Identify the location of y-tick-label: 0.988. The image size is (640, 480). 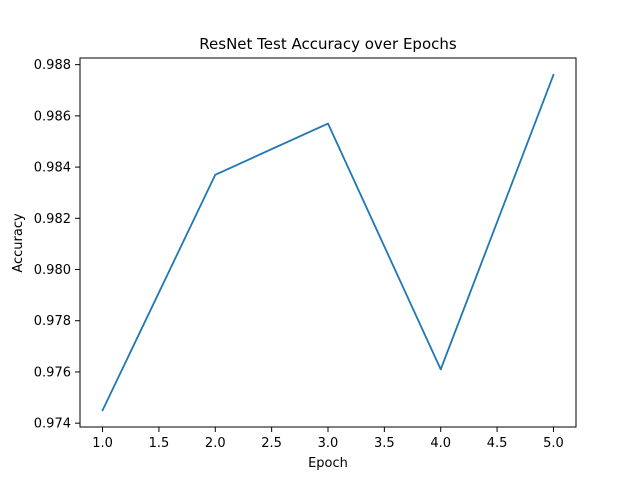
(52, 65).